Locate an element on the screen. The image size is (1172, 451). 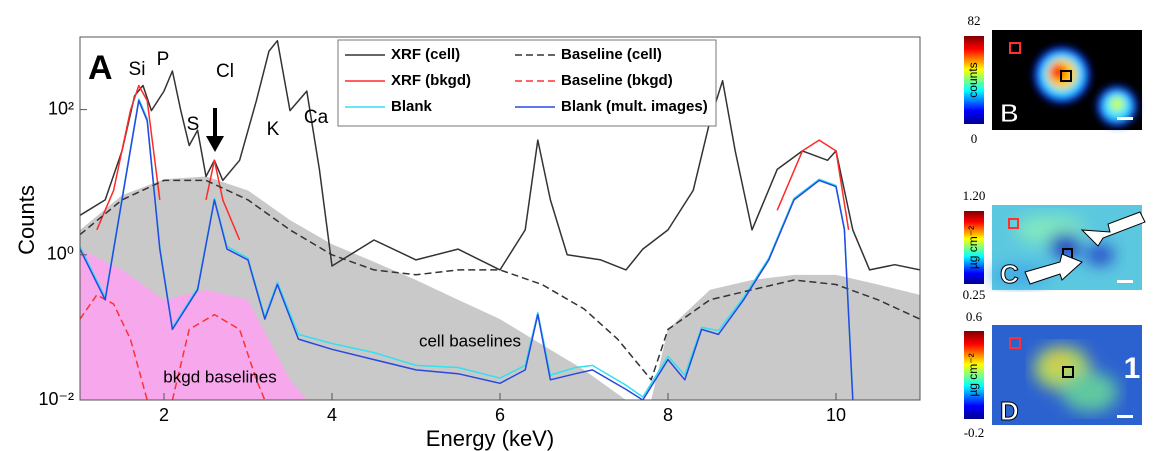
legend-label: Baseline (cell) is located at coordinates (611, 54).